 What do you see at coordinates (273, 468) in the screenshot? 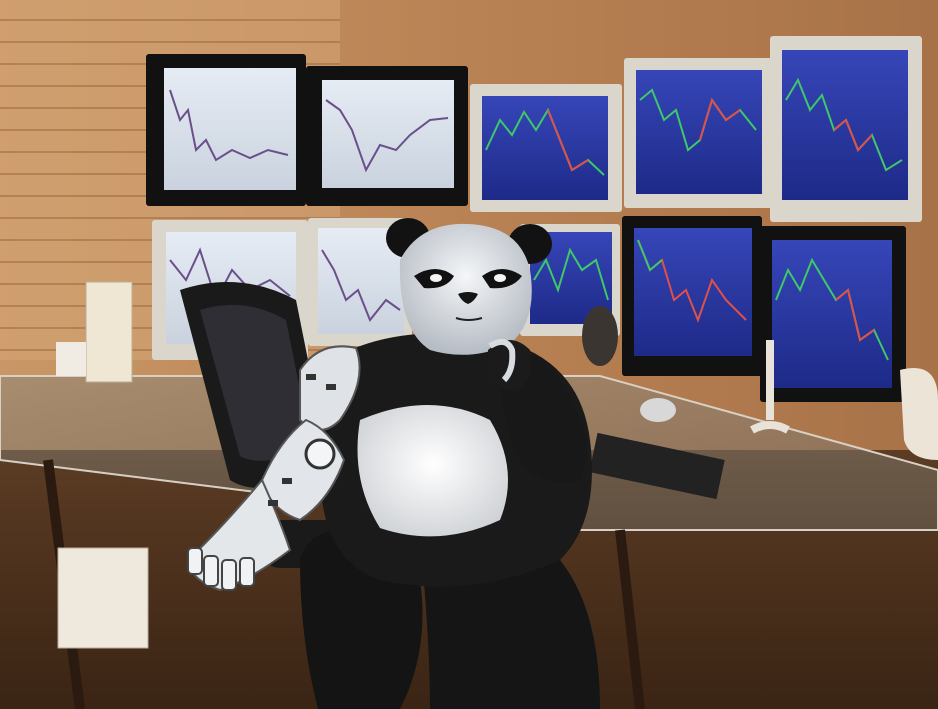
I see `robotic-arm` at bounding box center [273, 468].